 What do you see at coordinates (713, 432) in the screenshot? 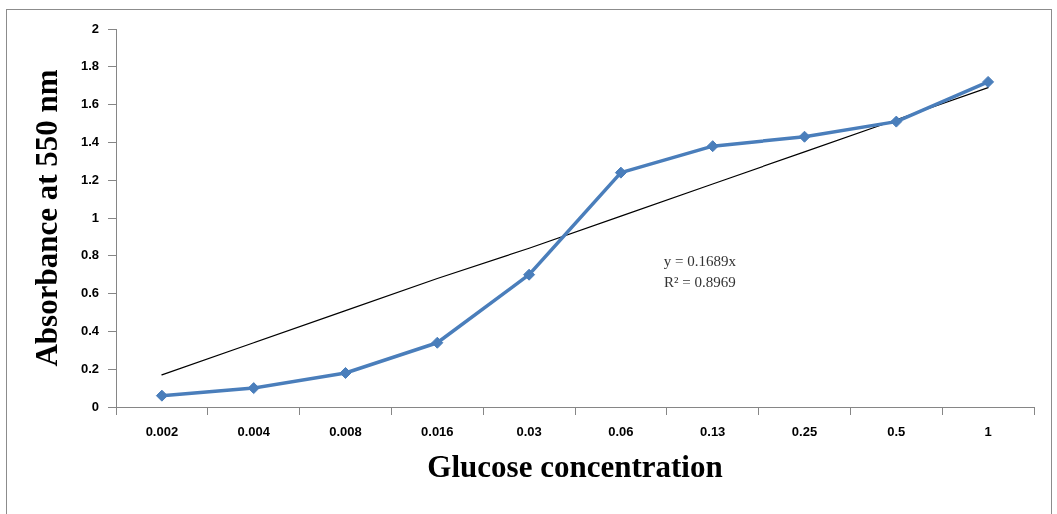
I see `x-tick-label: 0.13` at bounding box center [713, 432].